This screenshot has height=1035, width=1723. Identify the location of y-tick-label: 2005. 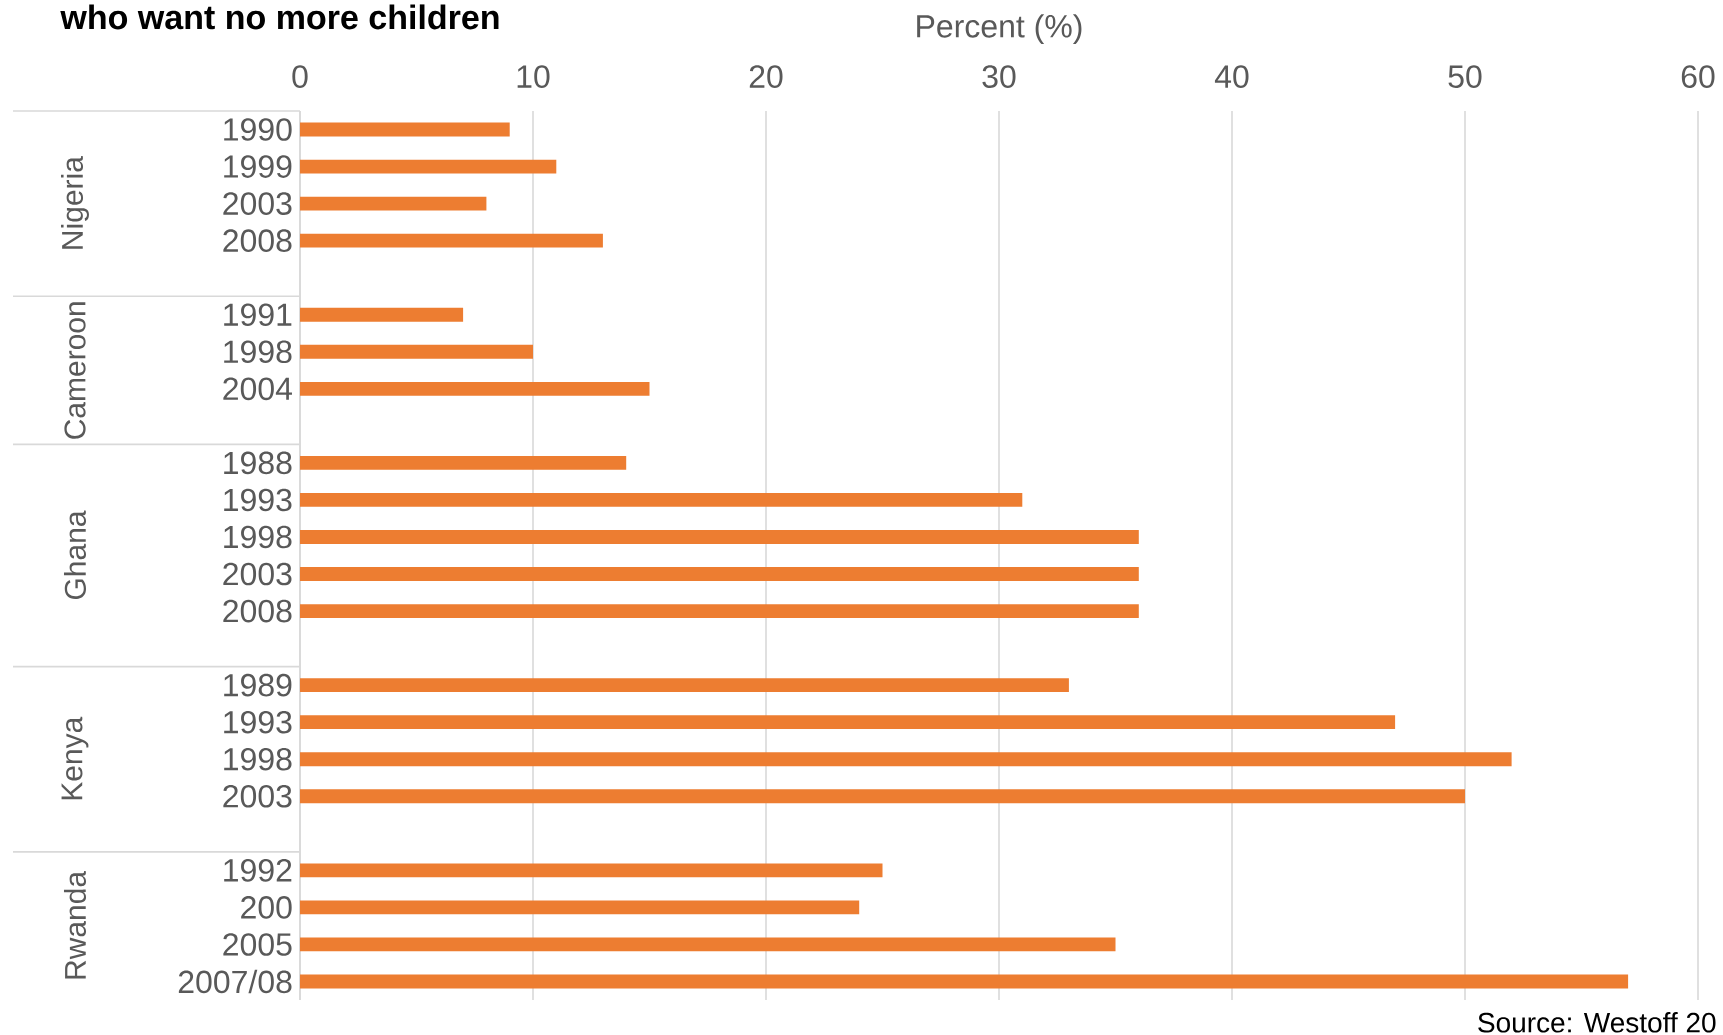
(257, 944).